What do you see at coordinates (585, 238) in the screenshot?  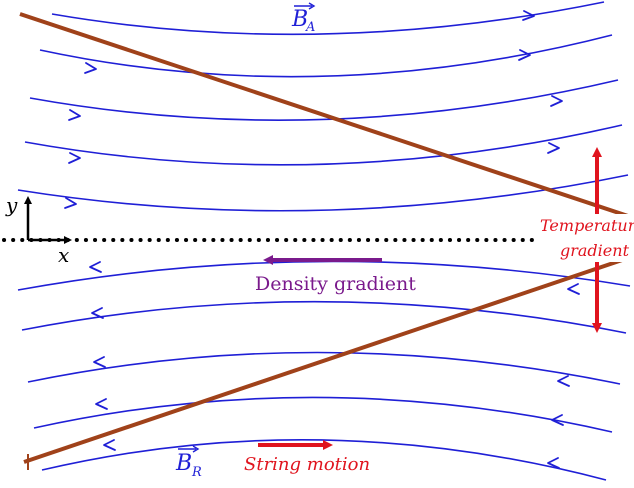 I see `temperature-label-backdrop` at bounding box center [585, 238].